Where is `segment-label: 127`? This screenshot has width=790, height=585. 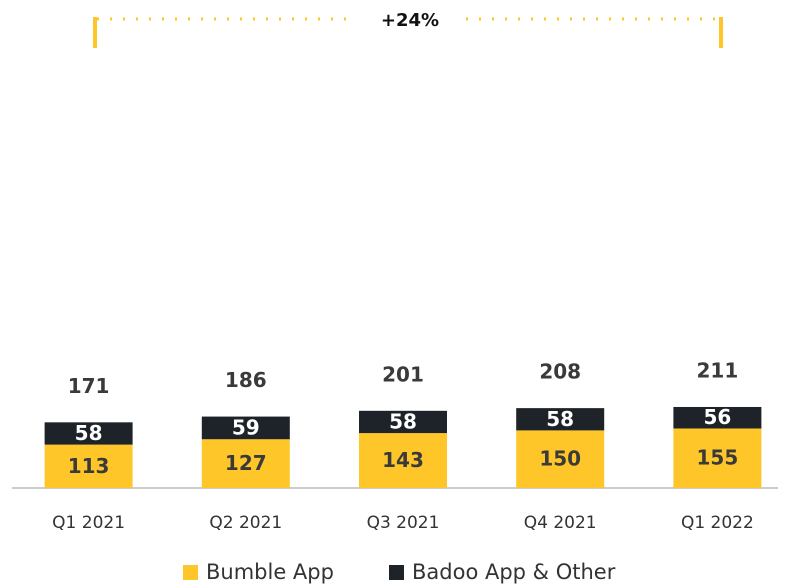 segment-label: 127 is located at coordinates (246, 463).